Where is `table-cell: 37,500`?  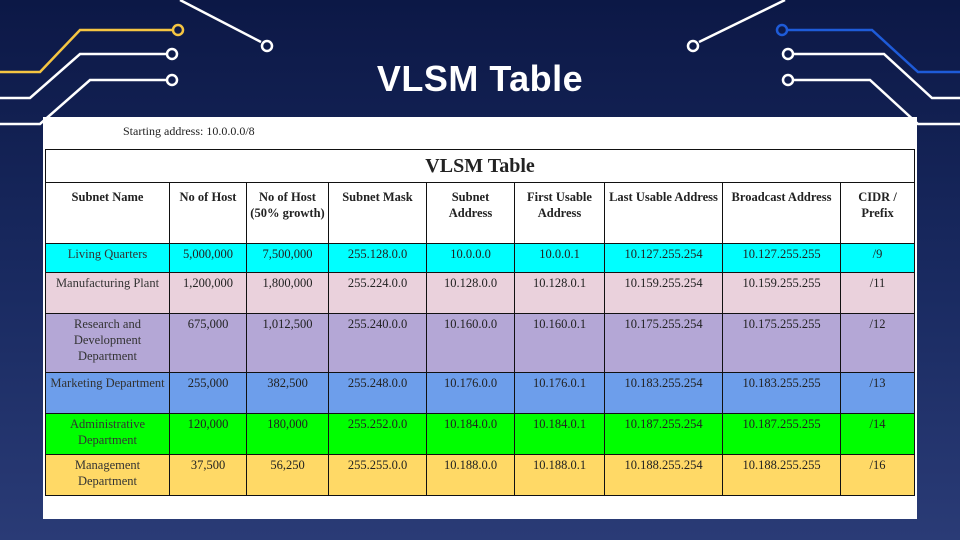
table-cell: 37,500 is located at coordinates (208, 475).